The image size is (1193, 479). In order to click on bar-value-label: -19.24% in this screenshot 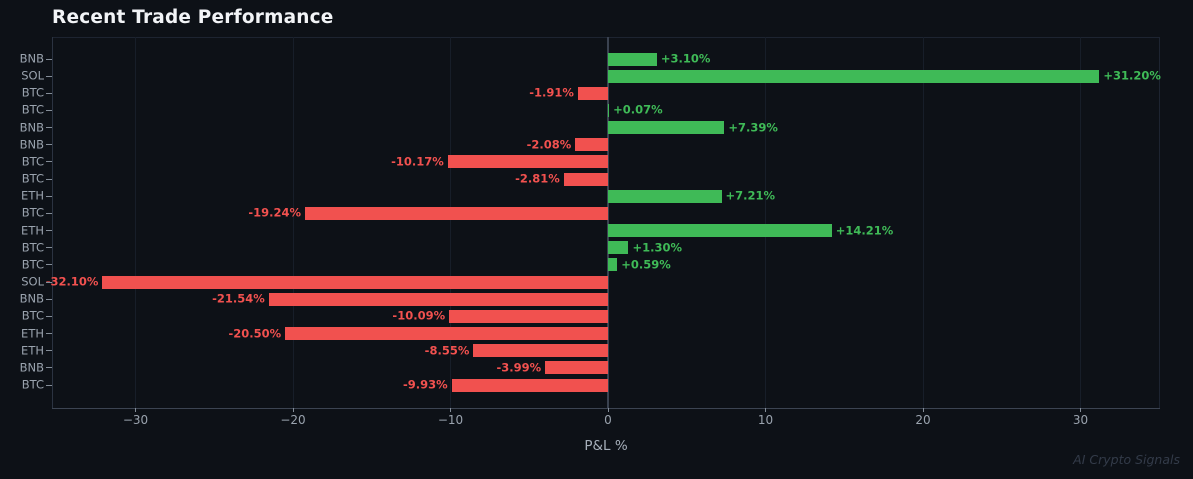, I will do `click(274, 212)`.